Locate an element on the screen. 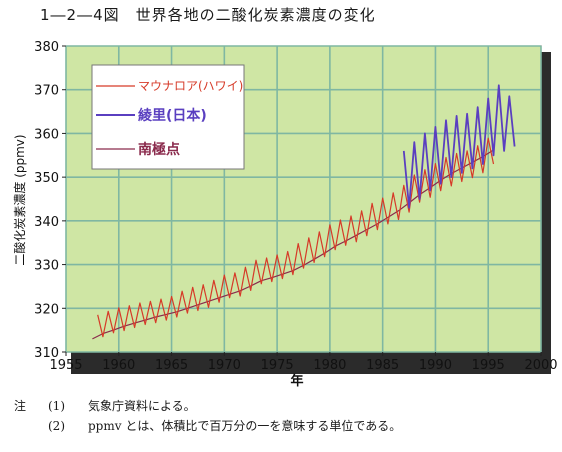 This screenshot has height=452, width=562. y-axis-label: 二酸化炭素濃度 (ppmv) is located at coordinates (19, 199).